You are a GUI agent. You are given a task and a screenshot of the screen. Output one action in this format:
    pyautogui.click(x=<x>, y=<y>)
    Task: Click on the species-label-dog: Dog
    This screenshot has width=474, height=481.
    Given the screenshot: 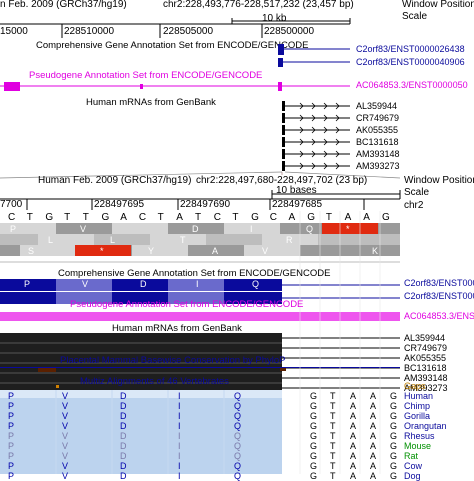 What is the action you would take?
    pyautogui.click(x=412, y=476)
    